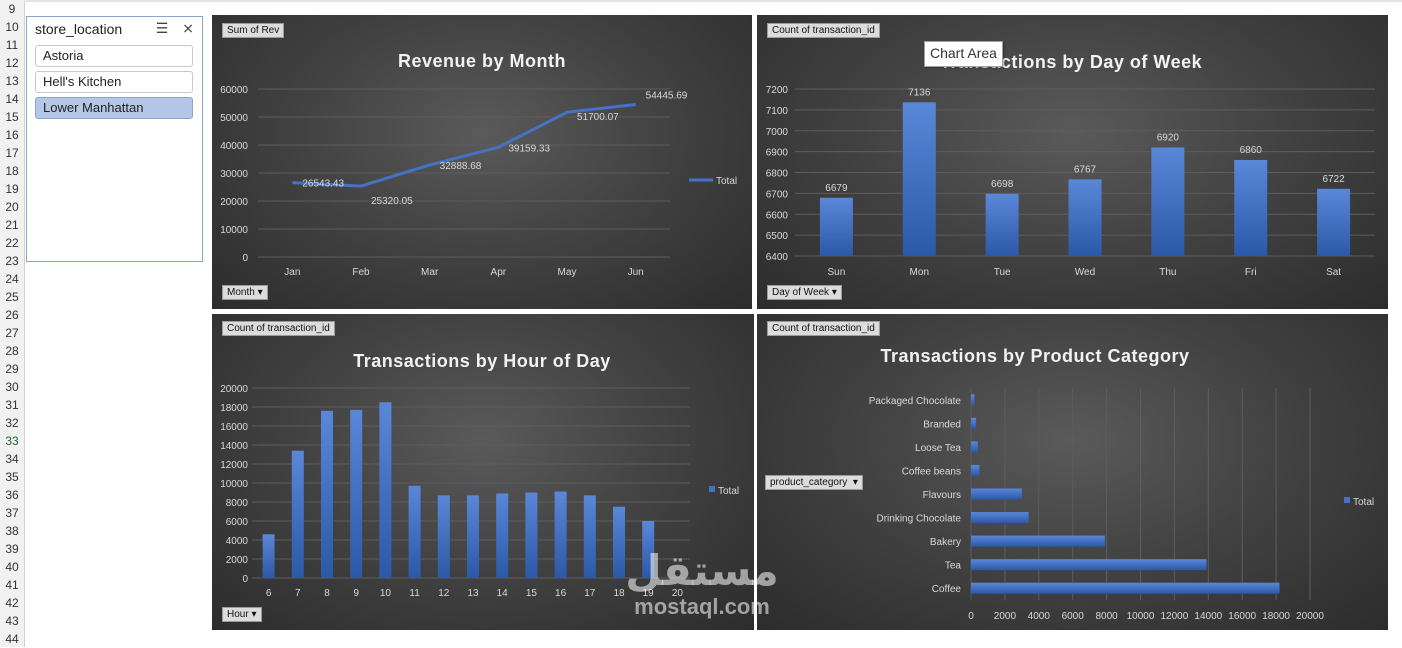  What do you see at coordinates (777, 194) in the screenshot?
I see `y-tick-label: 6700` at bounding box center [777, 194].